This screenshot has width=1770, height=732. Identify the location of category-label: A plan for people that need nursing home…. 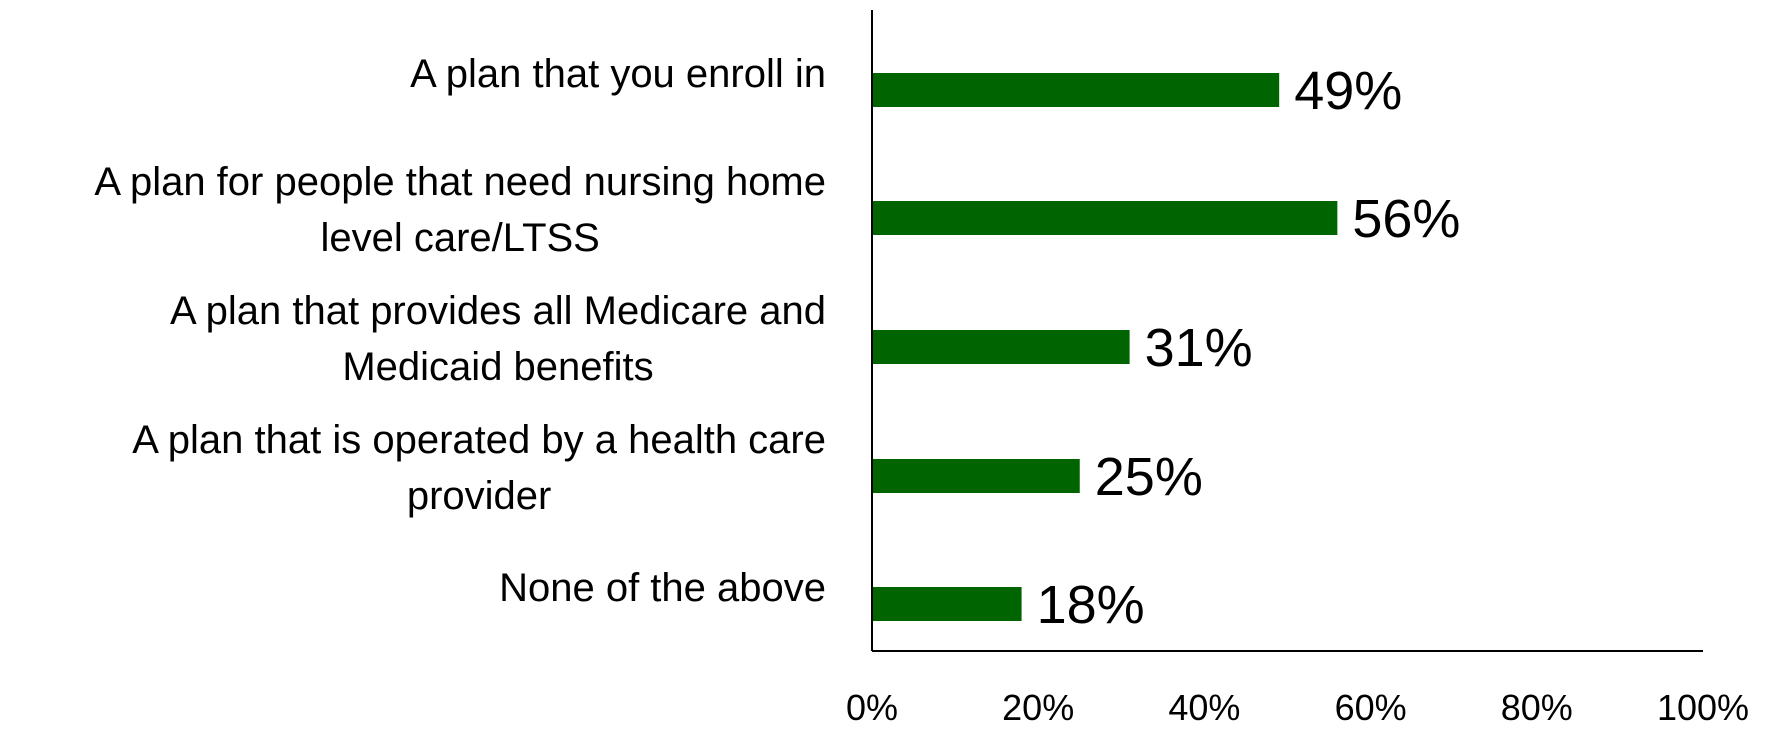
(460, 210).